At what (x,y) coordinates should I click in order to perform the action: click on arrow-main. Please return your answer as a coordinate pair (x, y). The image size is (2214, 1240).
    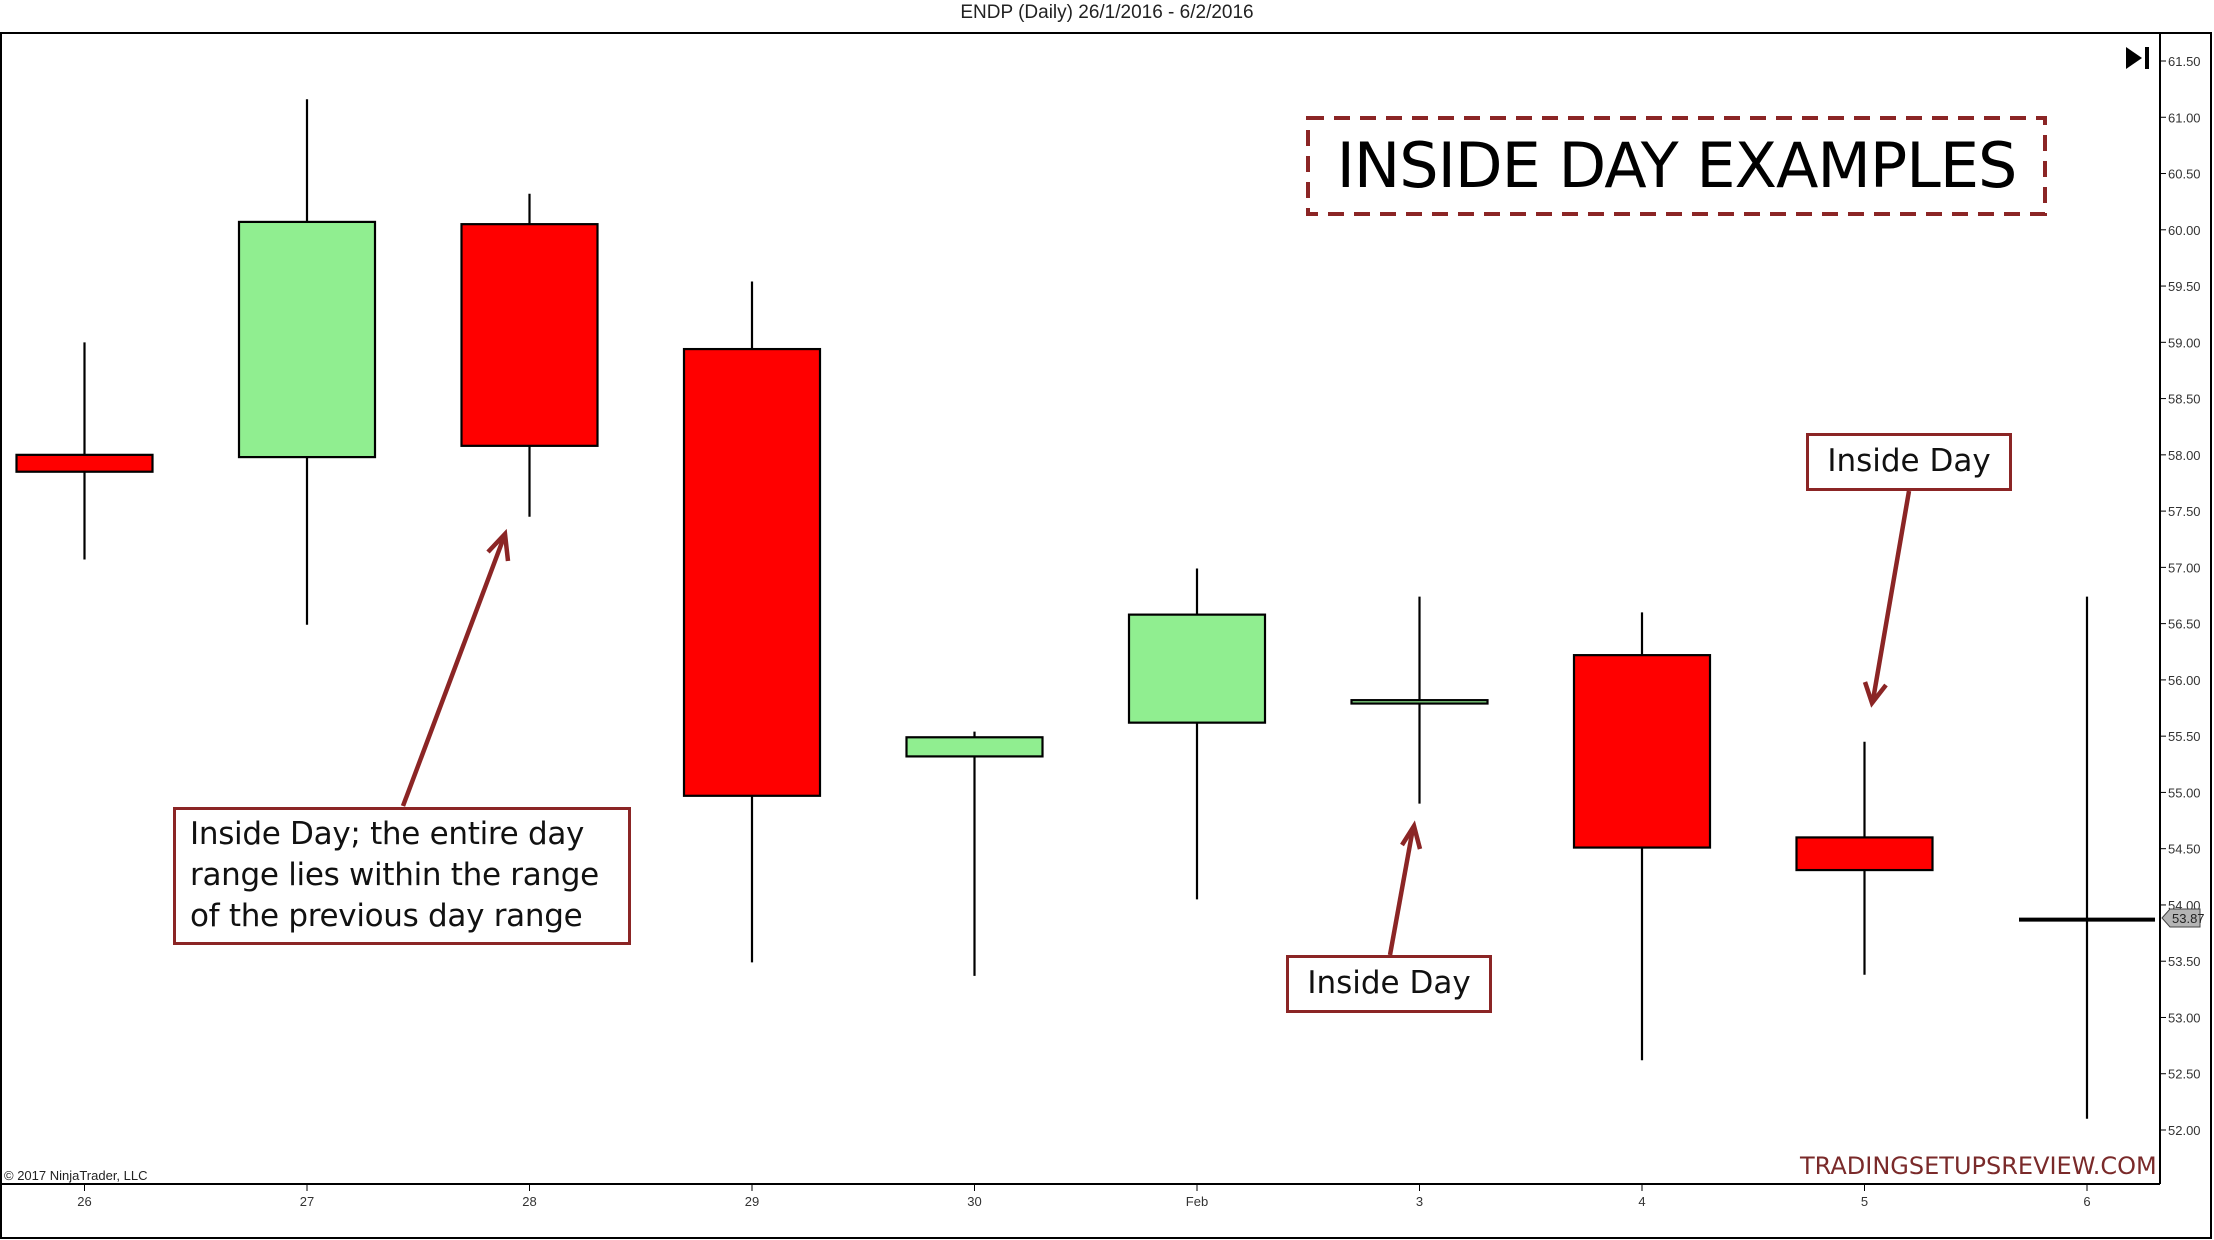
    Looking at the image, I should click on (453, 671).